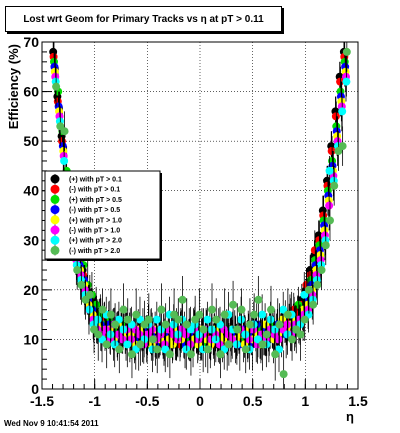  I want to click on legend-label: (+) with pT > 0.5, so click(95, 200).